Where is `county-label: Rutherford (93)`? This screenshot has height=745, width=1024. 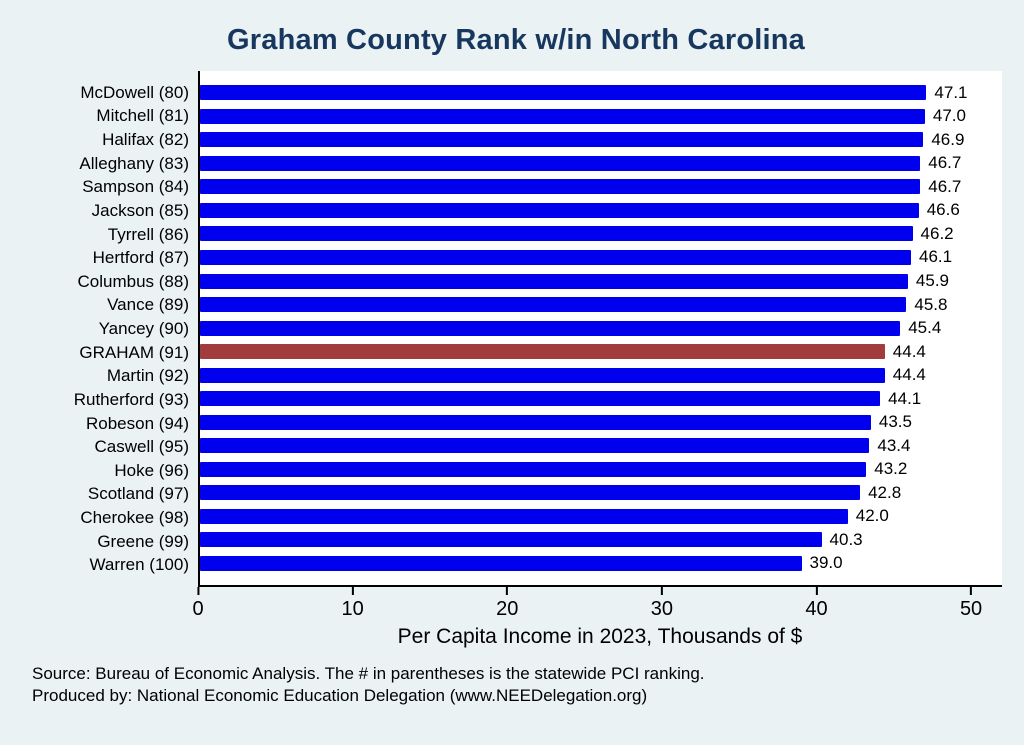
county-label: Rutherford (93) is located at coordinates (131, 399).